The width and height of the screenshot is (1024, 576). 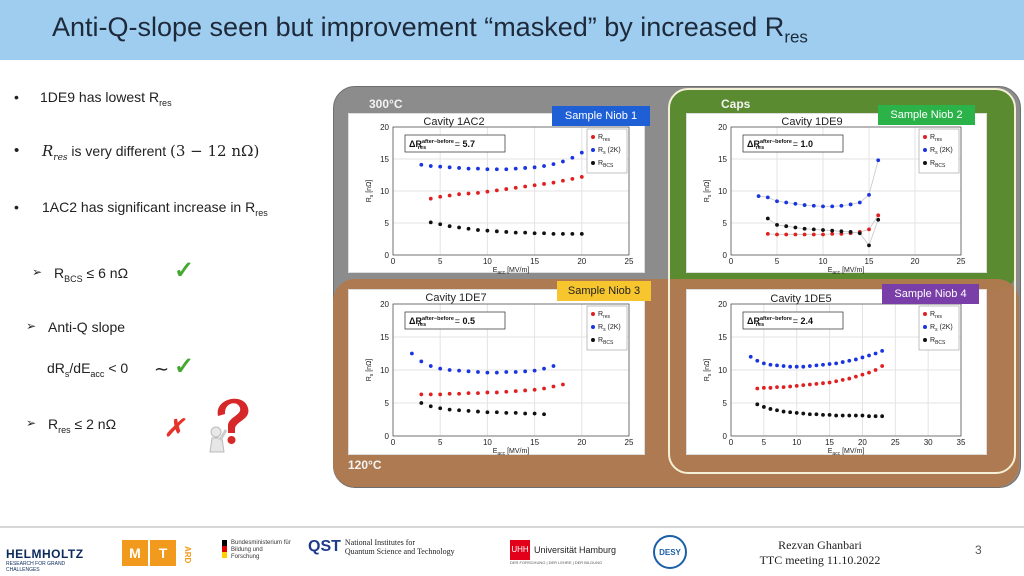 I want to click on plot-frame, so click(x=846, y=191).